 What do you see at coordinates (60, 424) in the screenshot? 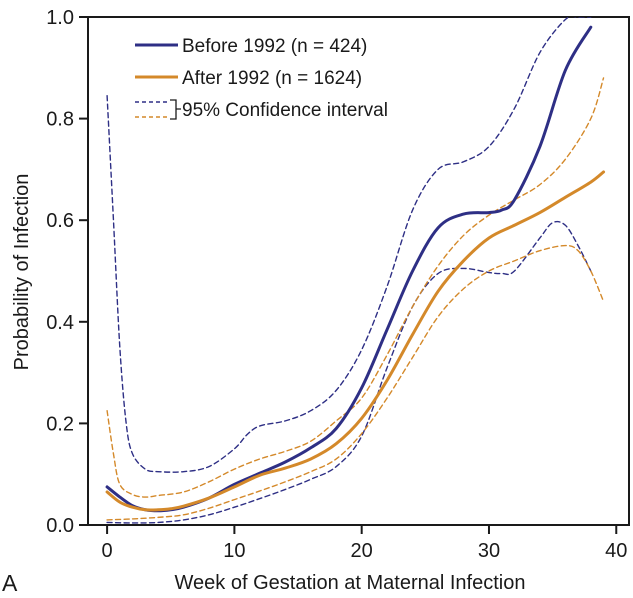
I see `y-tick-label: 0.2` at bounding box center [60, 424].